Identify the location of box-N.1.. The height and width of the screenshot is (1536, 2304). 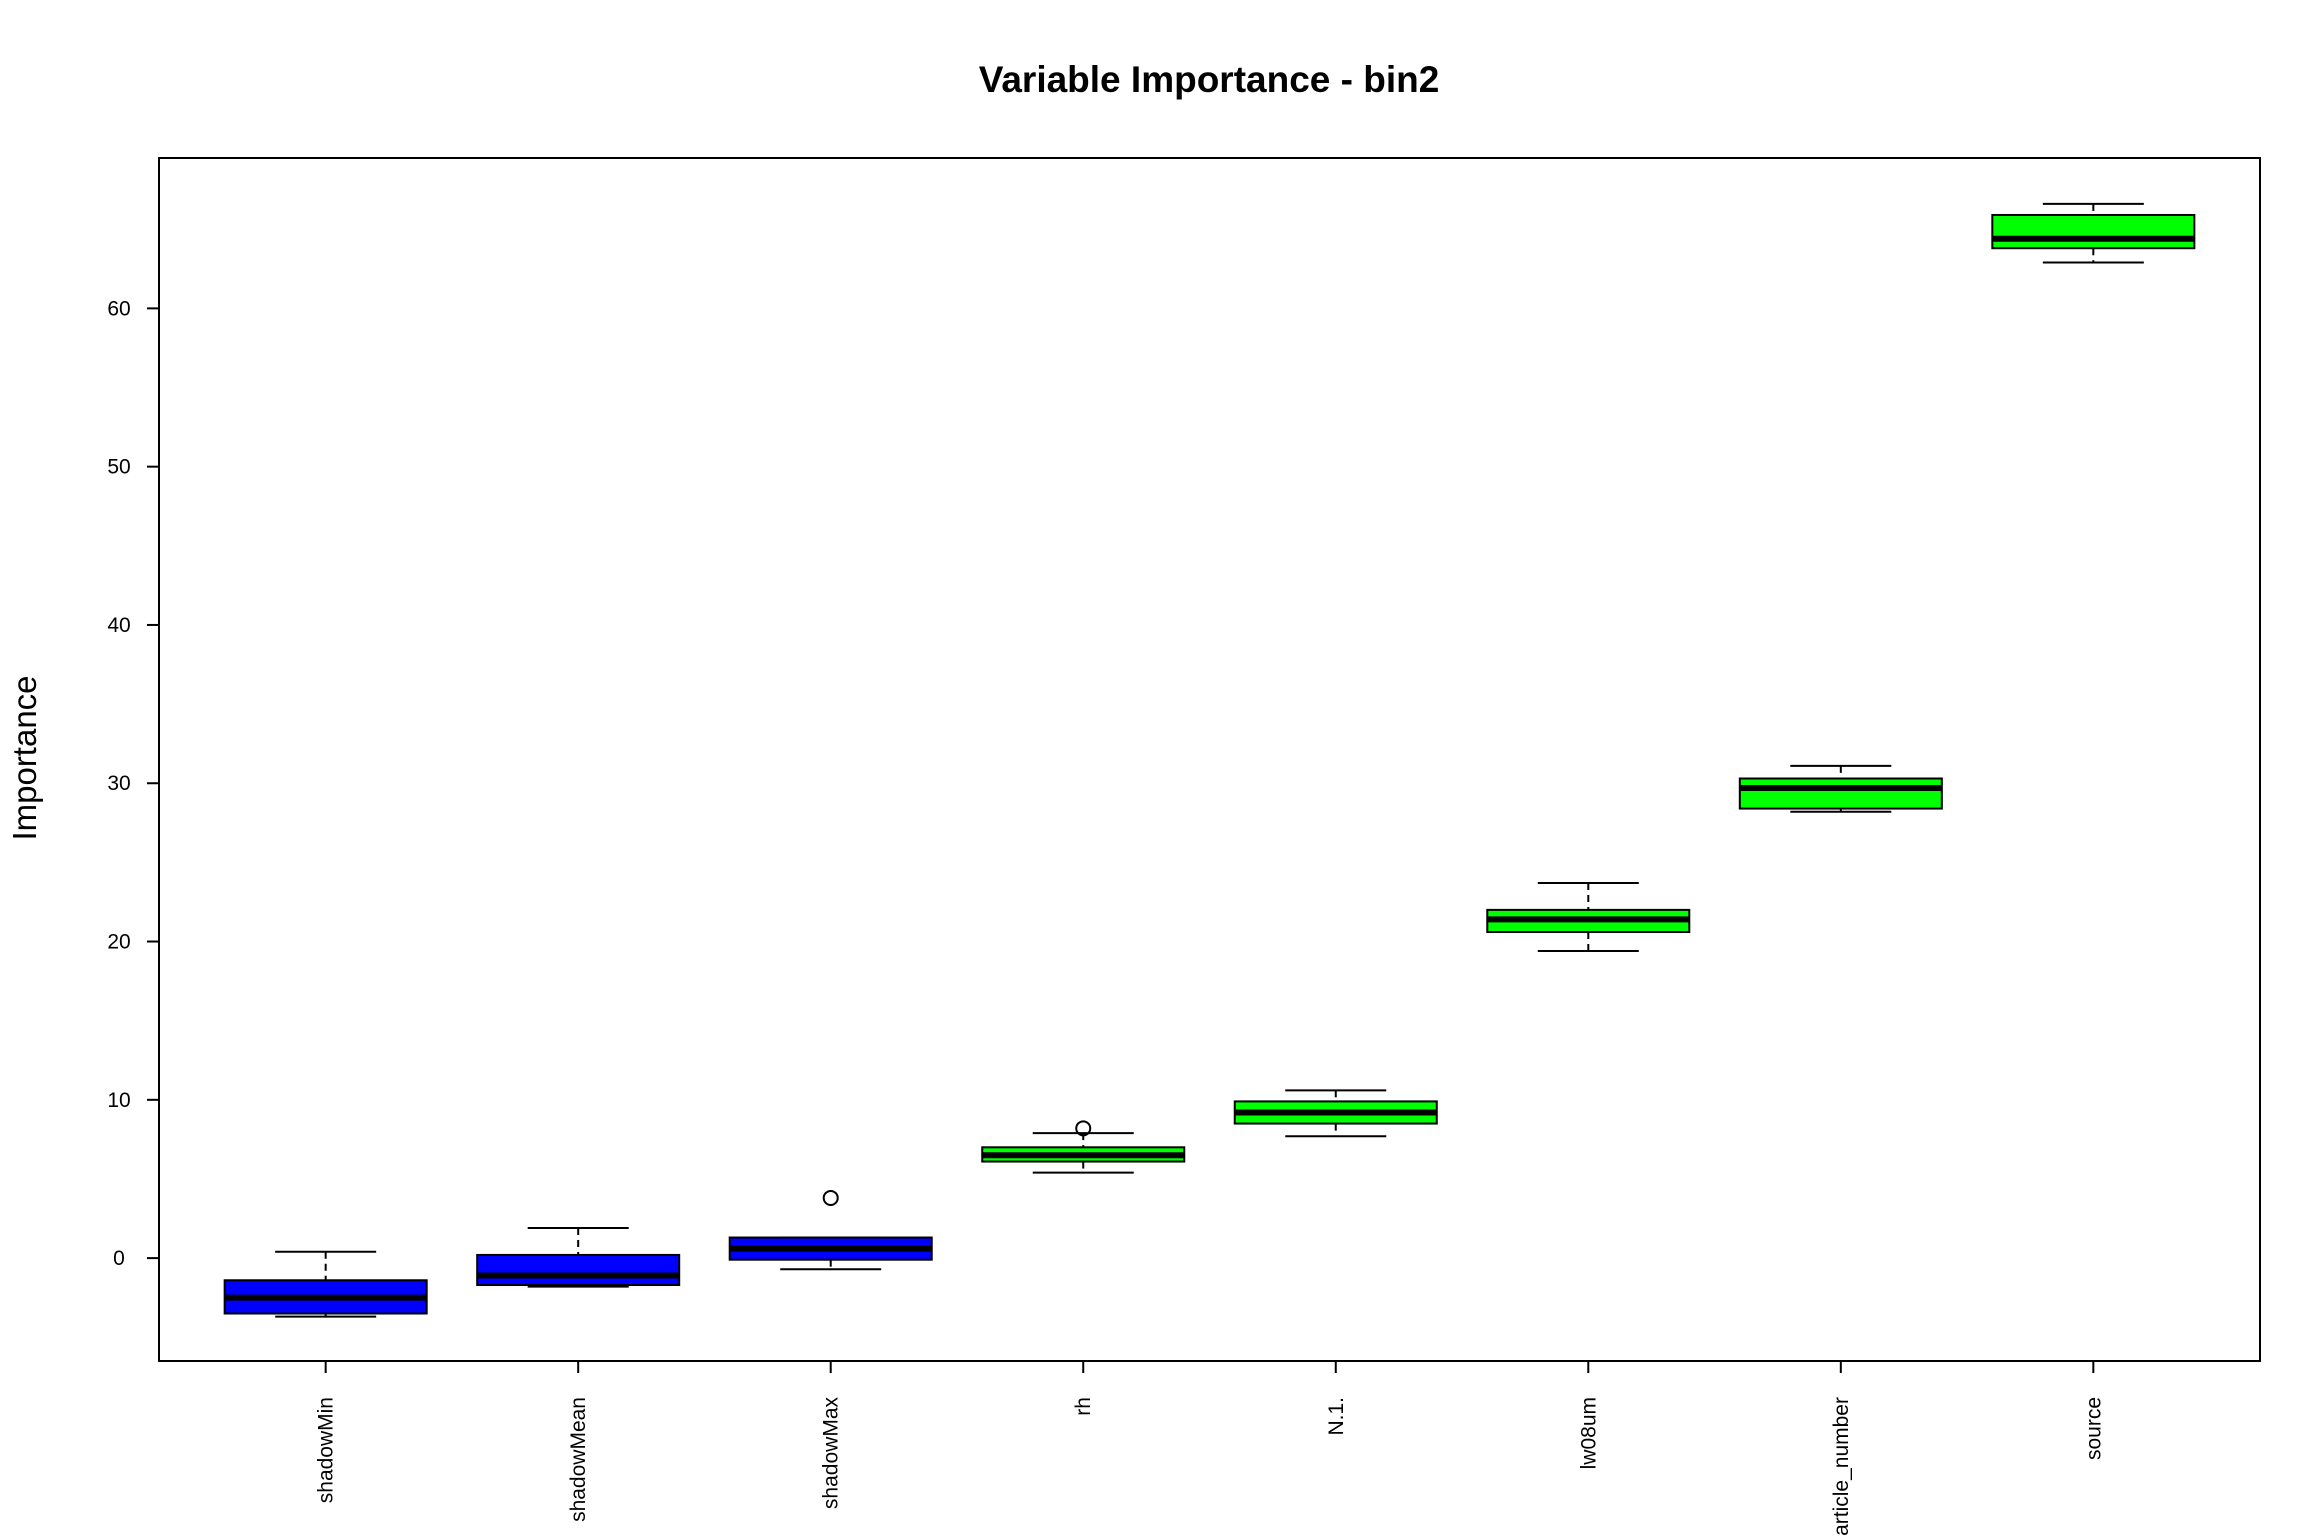
(1335, 1113).